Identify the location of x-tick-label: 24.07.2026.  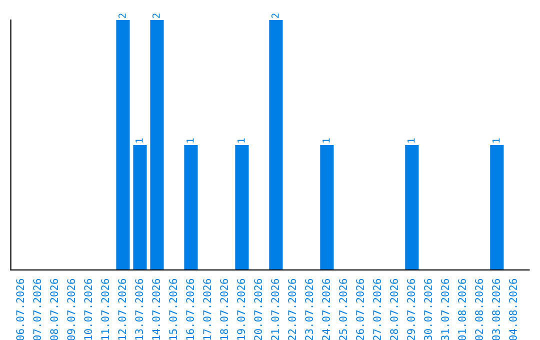
(326, 309).